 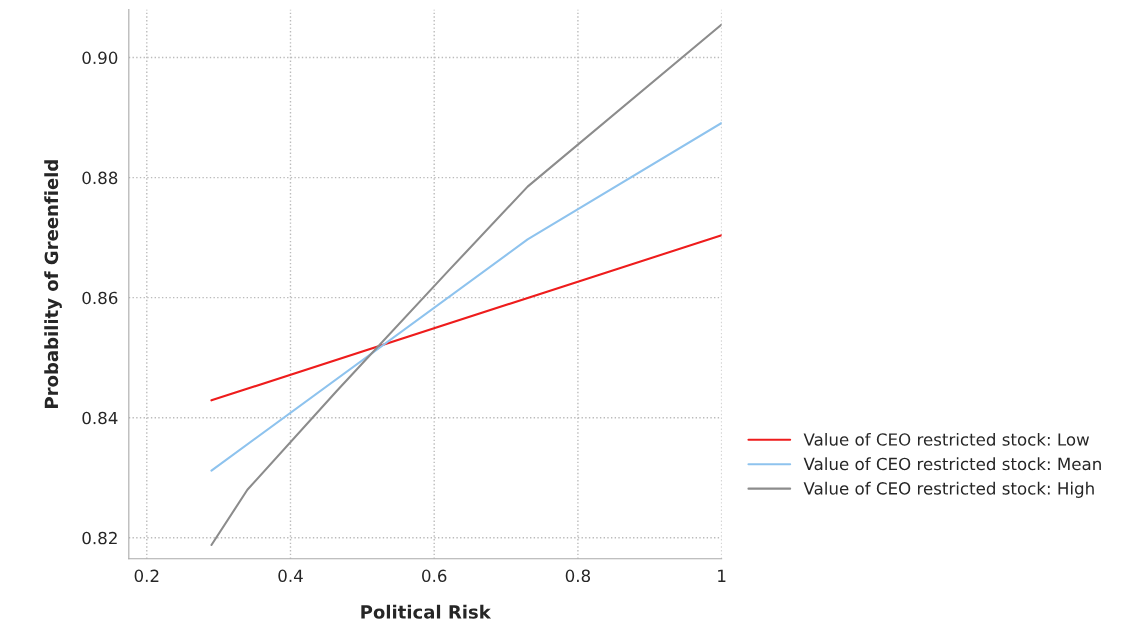 What do you see at coordinates (100, 178) in the screenshot?
I see `y-tick-label: 0.88` at bounding box center [100, 178].